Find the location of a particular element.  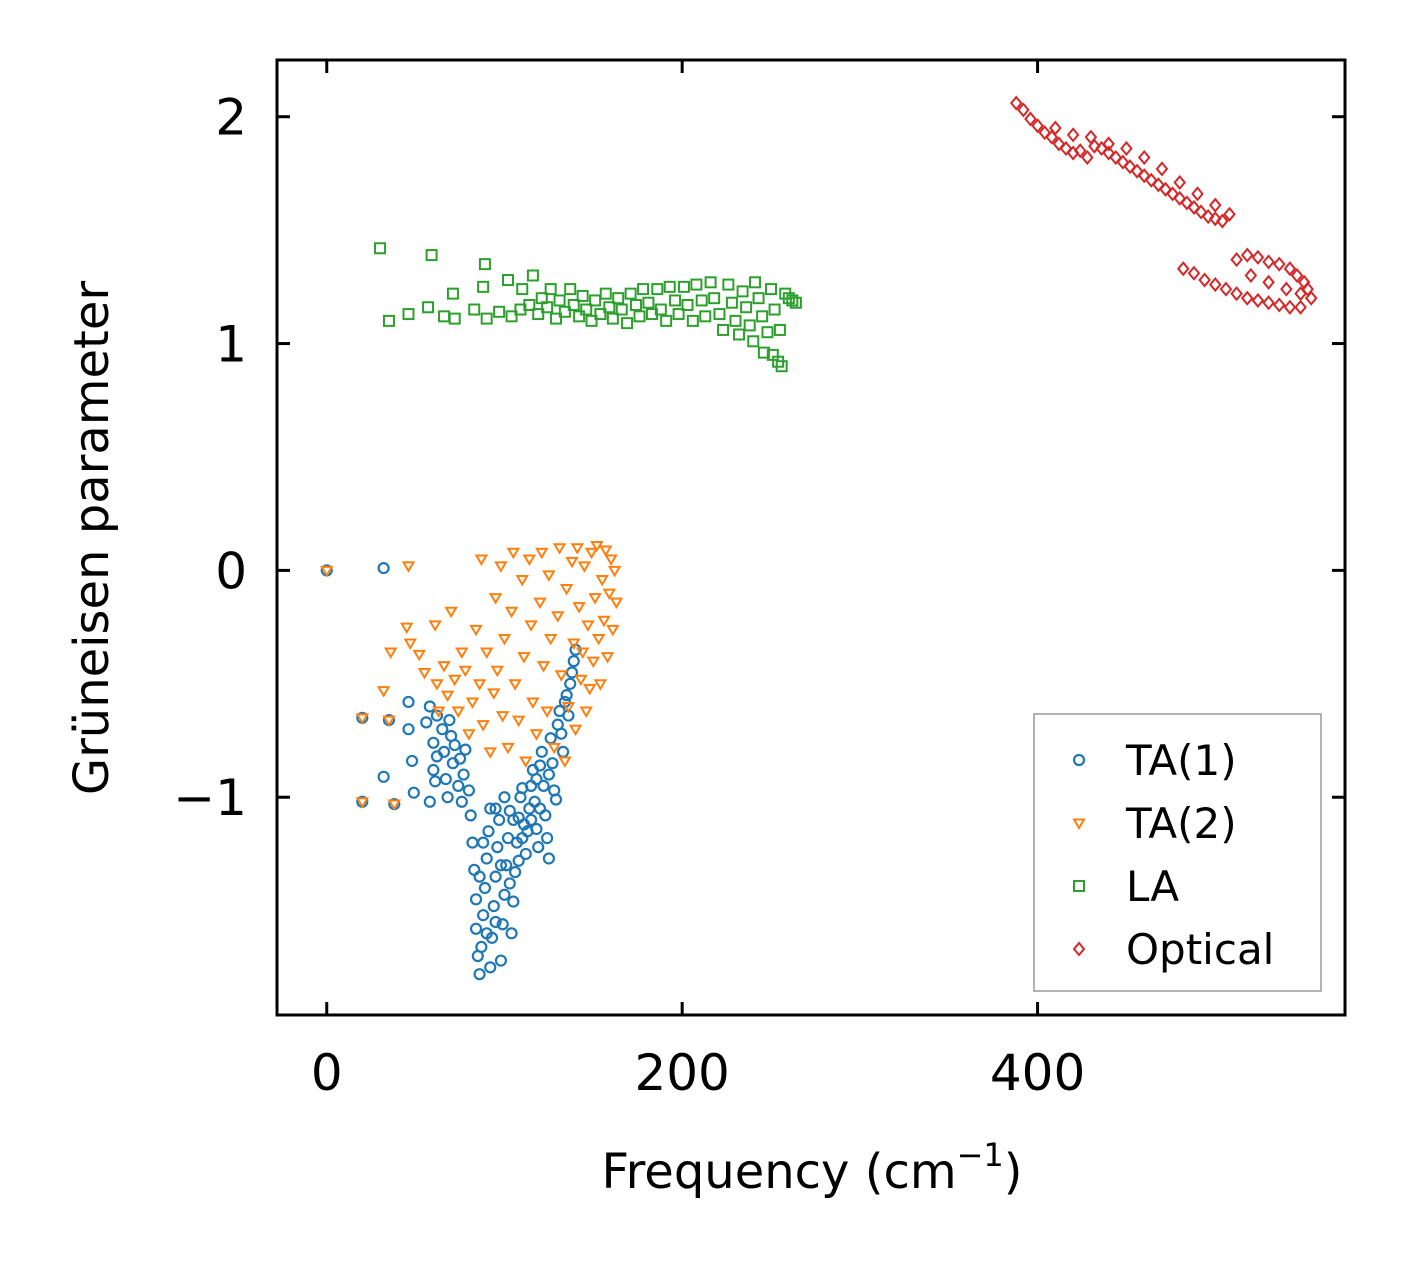

series-ta-2- is located at coordinates (472, 676).